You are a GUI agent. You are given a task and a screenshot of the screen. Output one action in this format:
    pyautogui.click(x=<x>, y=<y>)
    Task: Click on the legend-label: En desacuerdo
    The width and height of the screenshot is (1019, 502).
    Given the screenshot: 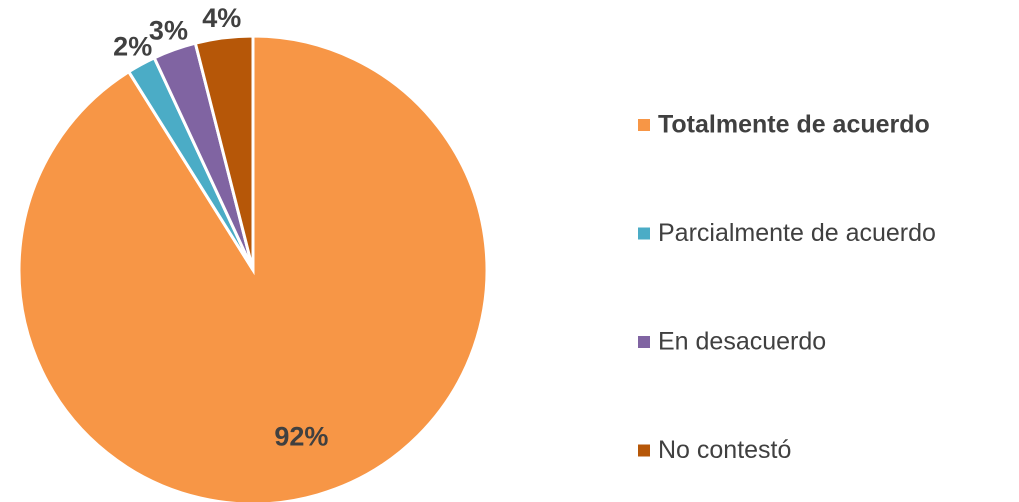 What is the action you would take?
    pyautogui.click(x=742, y=342)
    